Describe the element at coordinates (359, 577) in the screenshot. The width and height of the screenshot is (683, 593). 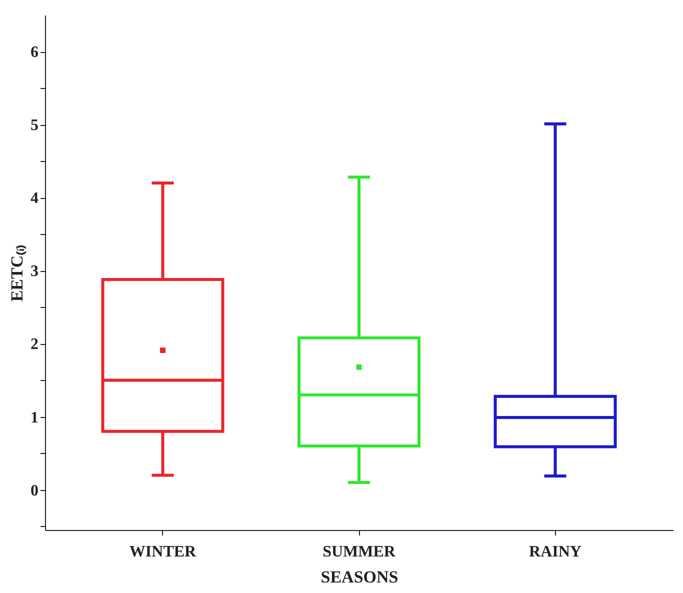
I see `x-axis-title: SEASONS` at that location.